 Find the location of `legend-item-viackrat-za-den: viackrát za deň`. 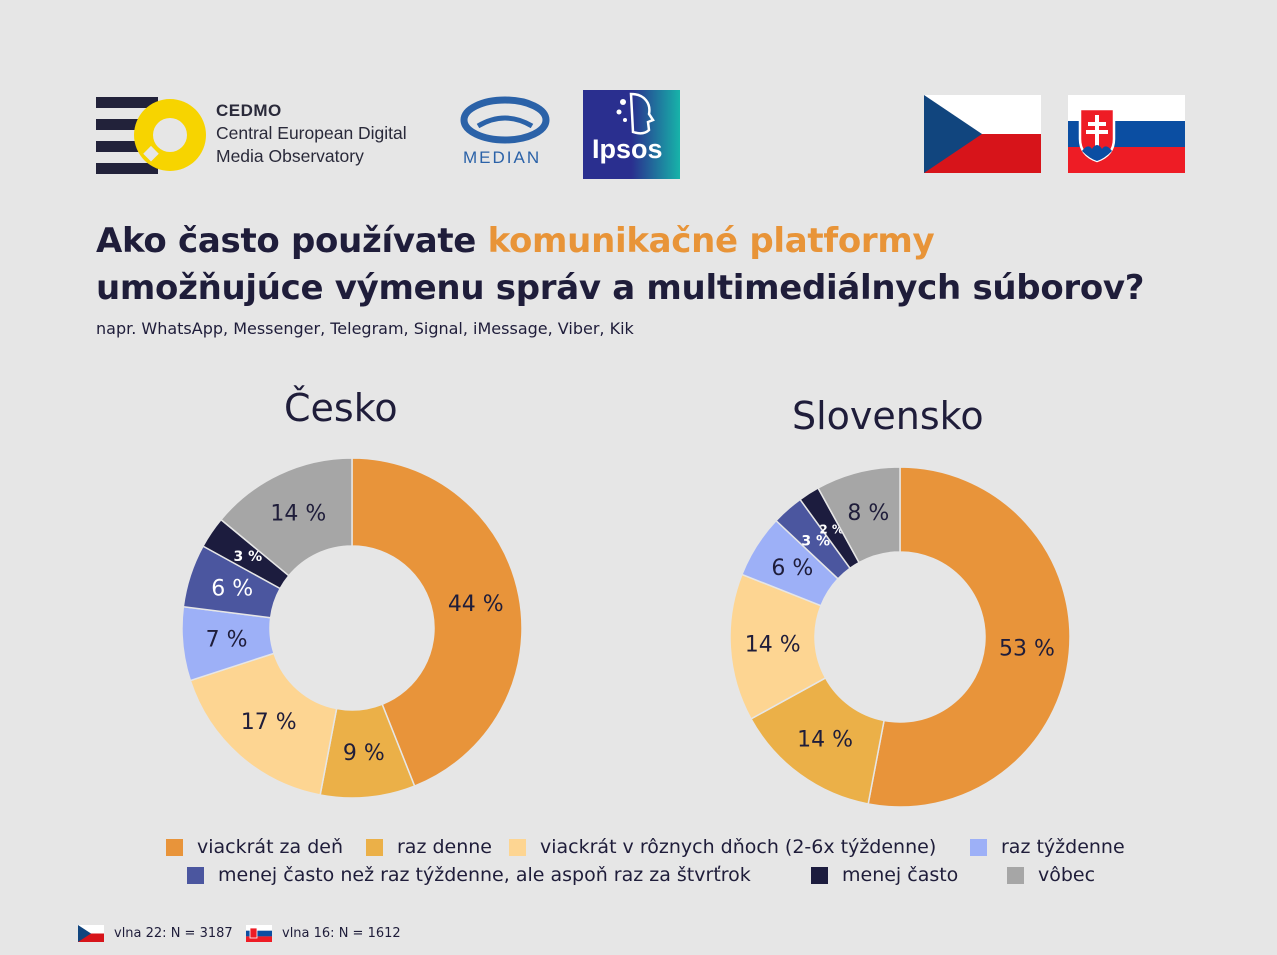

legend-item-viackrat-za-den: viackrát za deň is located at coordinates (254, 847).